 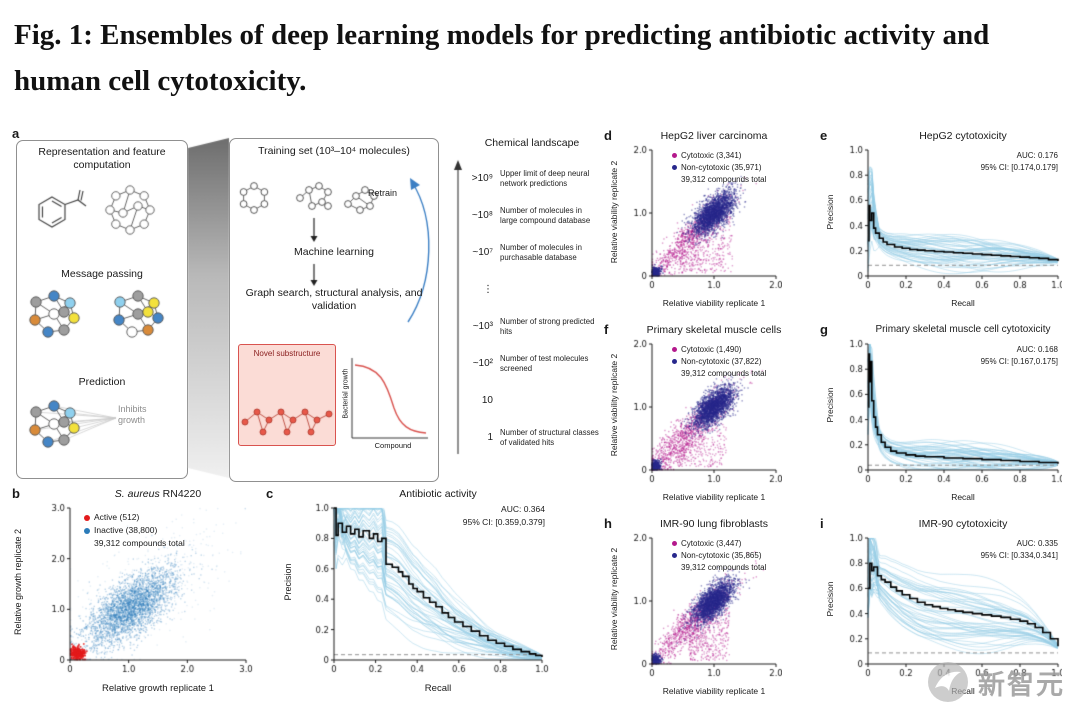 What do you see at coordinates (711, 349) in the screenshot?
I see `legend-text: Cytotoxic (1,490)` at bounding box center [711, 349].